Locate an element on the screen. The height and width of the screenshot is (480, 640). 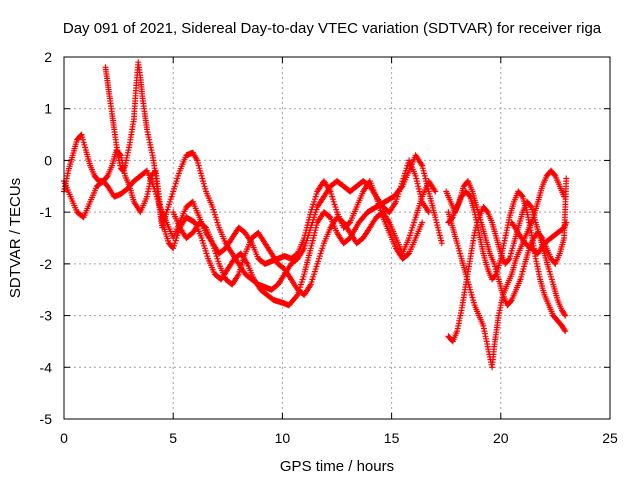
y-tick-label: 0 is located at coordinates (48, 160).